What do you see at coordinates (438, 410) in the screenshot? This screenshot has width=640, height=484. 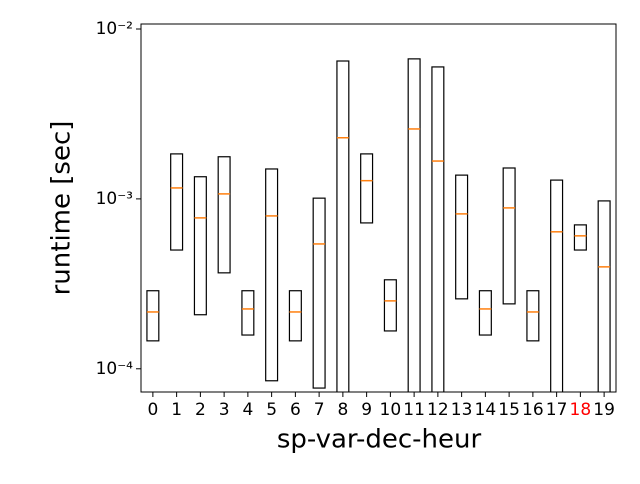 I see `x-tick-label: 12` at bounding box center [438, 410].